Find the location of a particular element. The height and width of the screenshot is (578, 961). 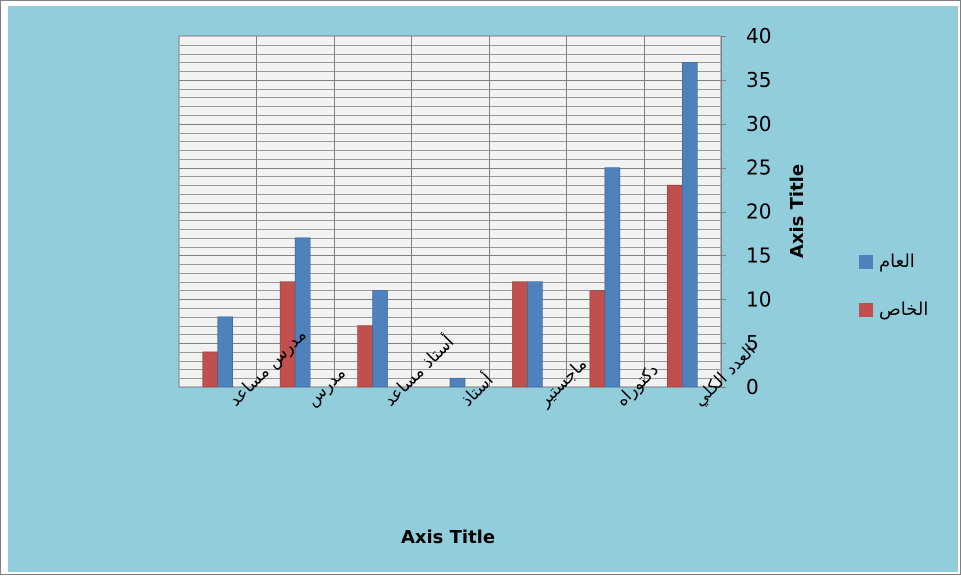

legend-label: العام is located at coordinates (897, 261).